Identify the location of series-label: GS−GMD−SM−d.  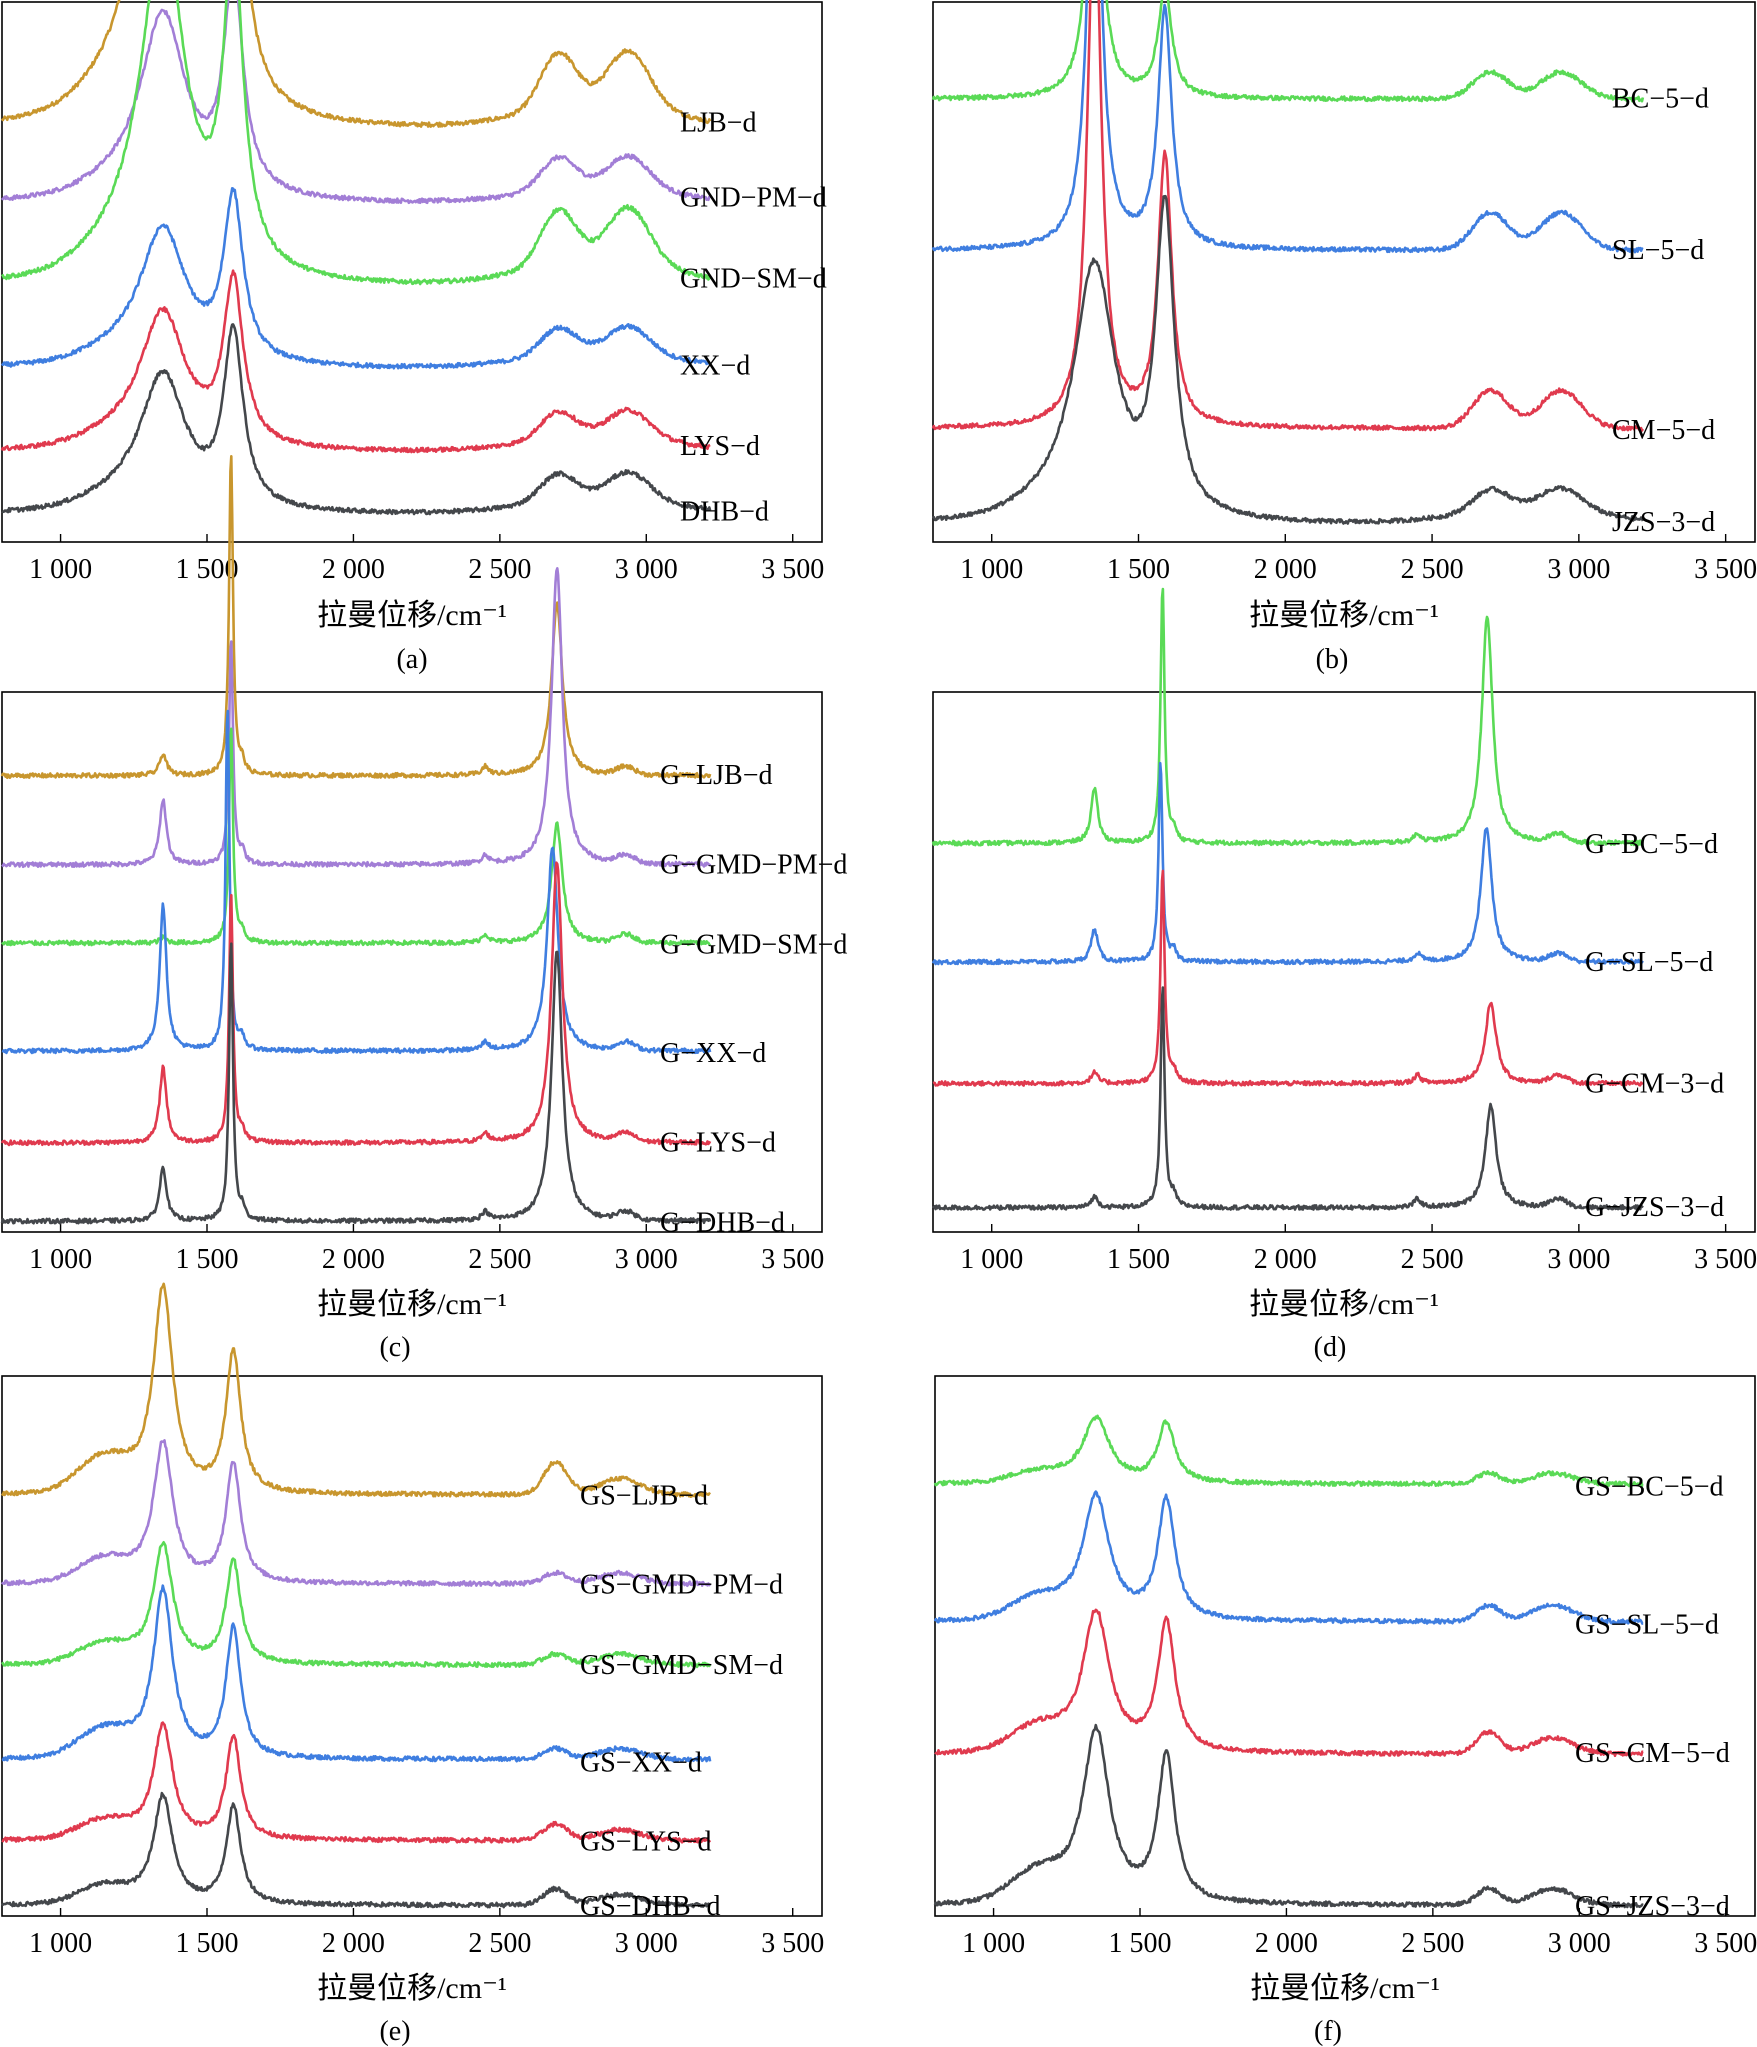
(681, 1665).